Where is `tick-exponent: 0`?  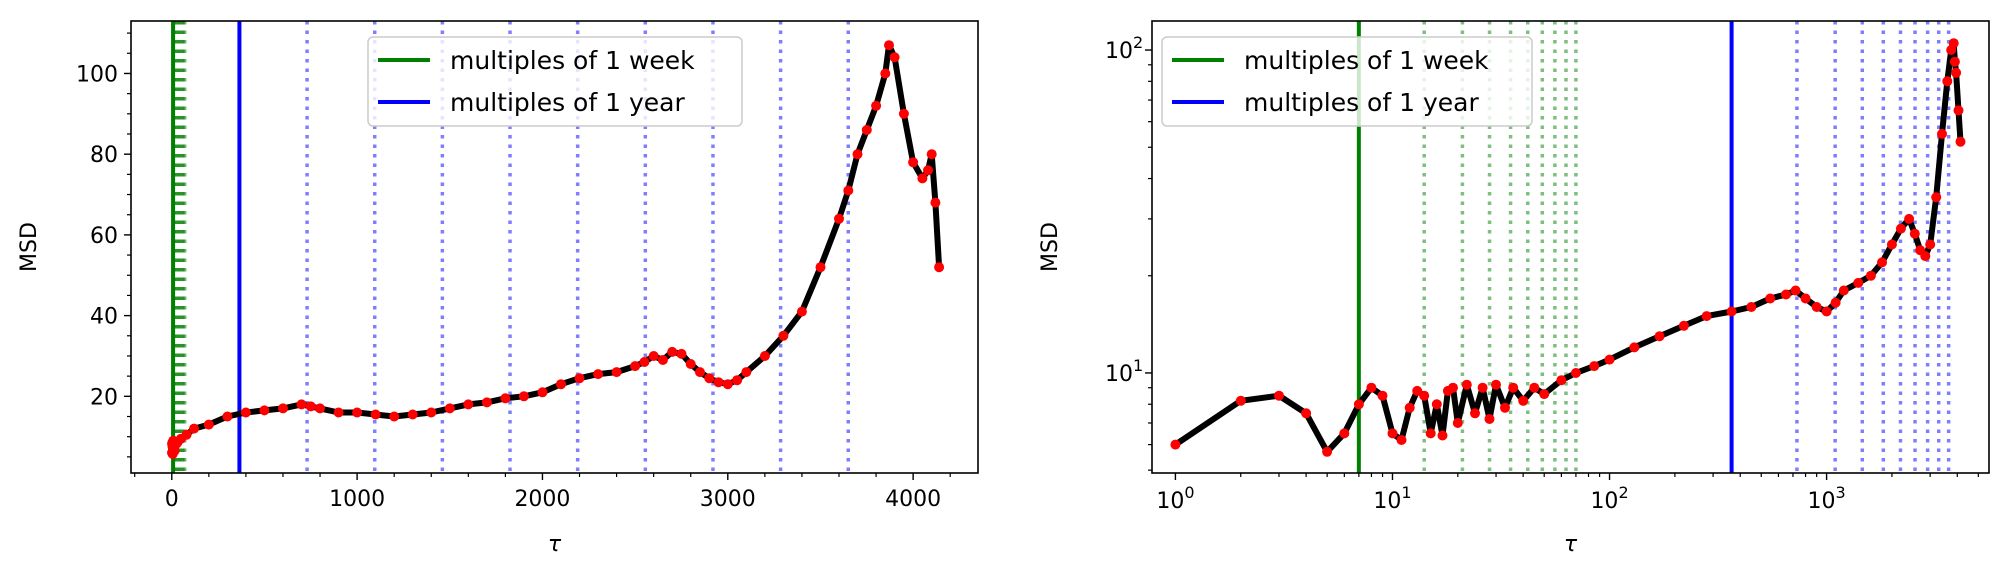 tick-exponent: 0 is located at coordinates (1189, 492).